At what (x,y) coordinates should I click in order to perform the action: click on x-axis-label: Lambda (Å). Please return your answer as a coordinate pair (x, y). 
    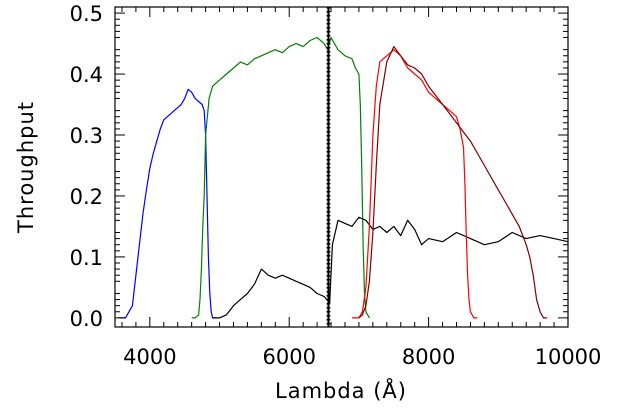
    Looking at the image, I should click on (341, 390).